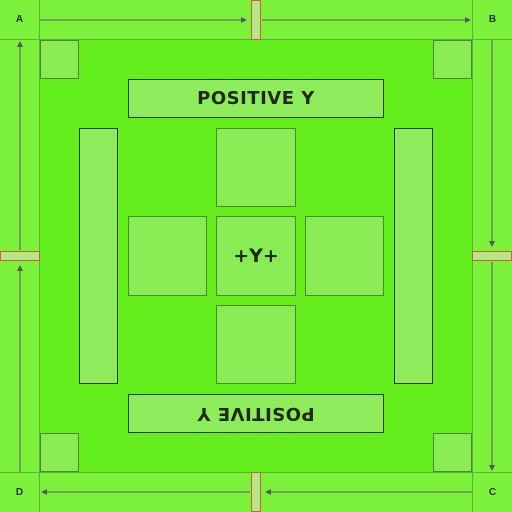 Image resolution: width=512 pixels, height=512 pixels. I want to click on corner-b-label: B, so click(492, 19).